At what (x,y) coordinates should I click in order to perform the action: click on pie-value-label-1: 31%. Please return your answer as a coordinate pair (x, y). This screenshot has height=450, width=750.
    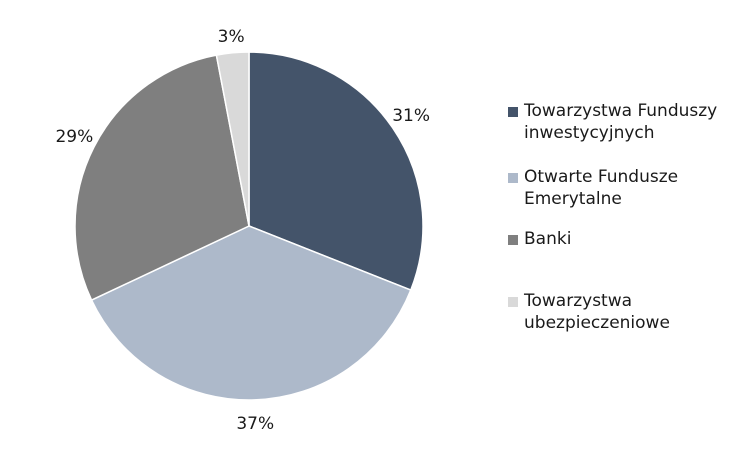
    Looking at the image, I should click on (411, 116).